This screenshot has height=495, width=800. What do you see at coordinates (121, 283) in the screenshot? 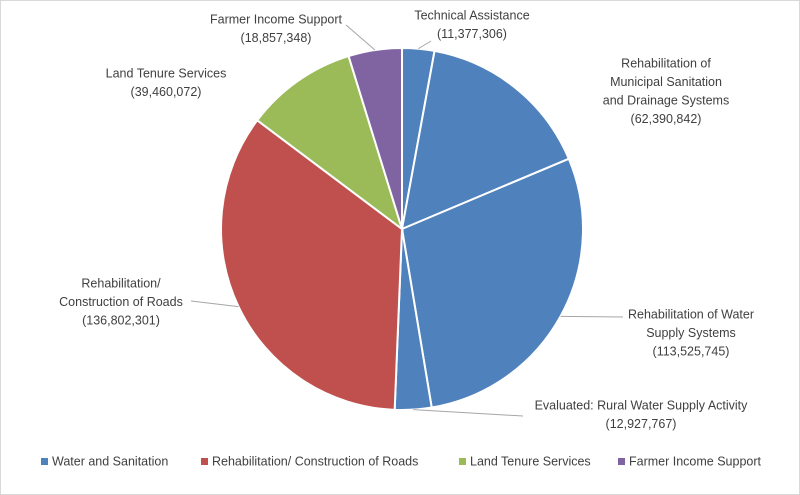
I see `slice-label: Rehabilitation/` at bounding box center [121, 283].